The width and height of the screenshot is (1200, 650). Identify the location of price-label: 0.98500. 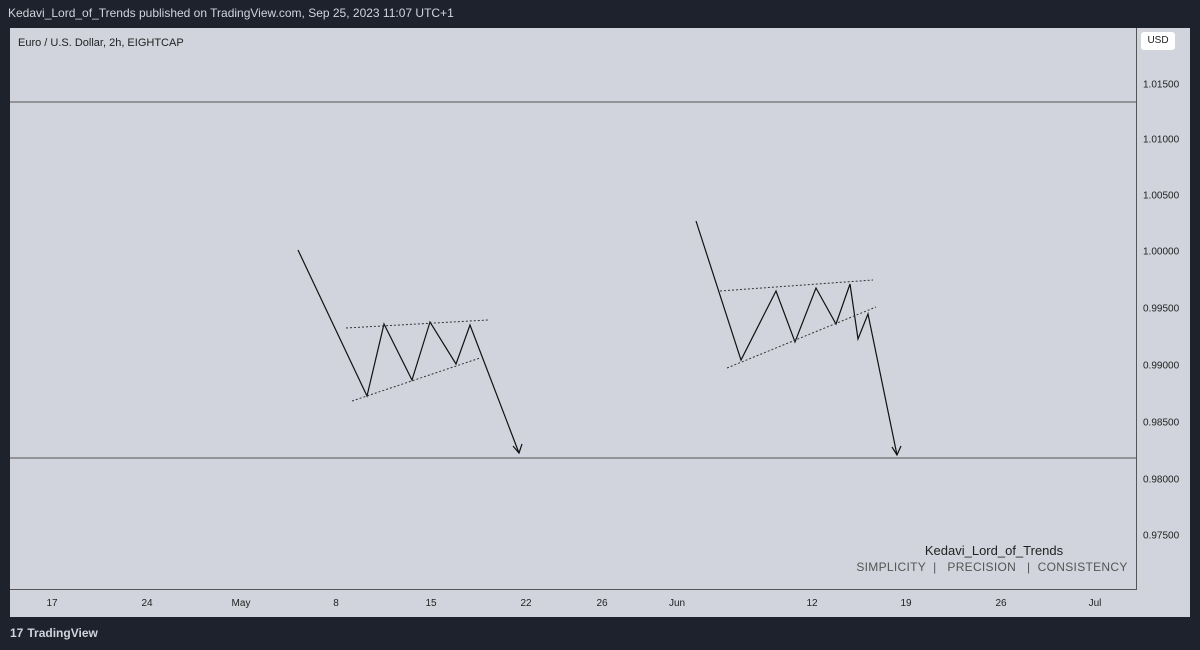
(1161, 423).